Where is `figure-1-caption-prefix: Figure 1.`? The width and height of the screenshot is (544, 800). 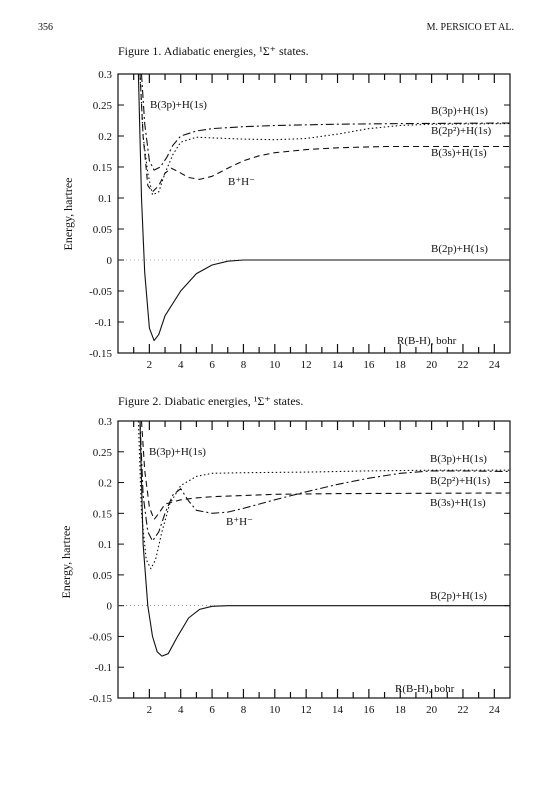 figure-1-caption-prefix: Figure 1. is located at coordinates (140, 51).